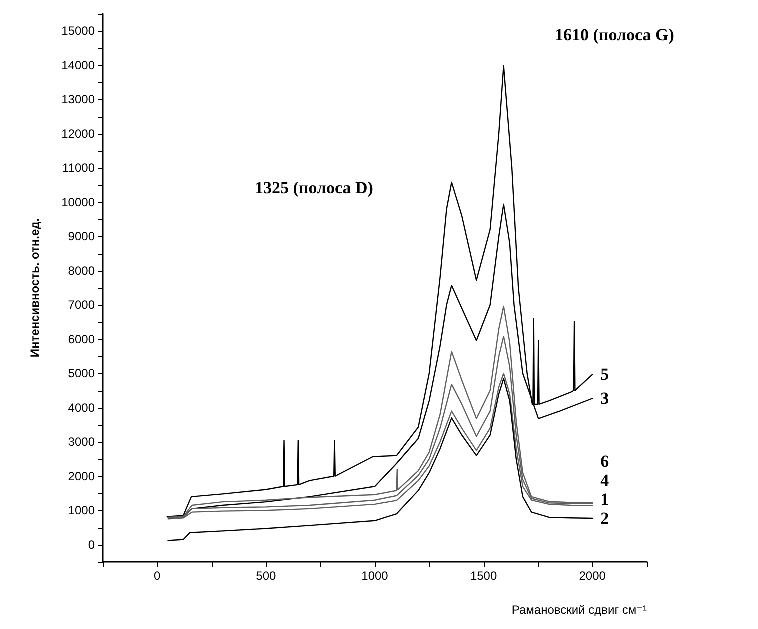  I want to click on y-tick-label: 2000, so click(82, 476).